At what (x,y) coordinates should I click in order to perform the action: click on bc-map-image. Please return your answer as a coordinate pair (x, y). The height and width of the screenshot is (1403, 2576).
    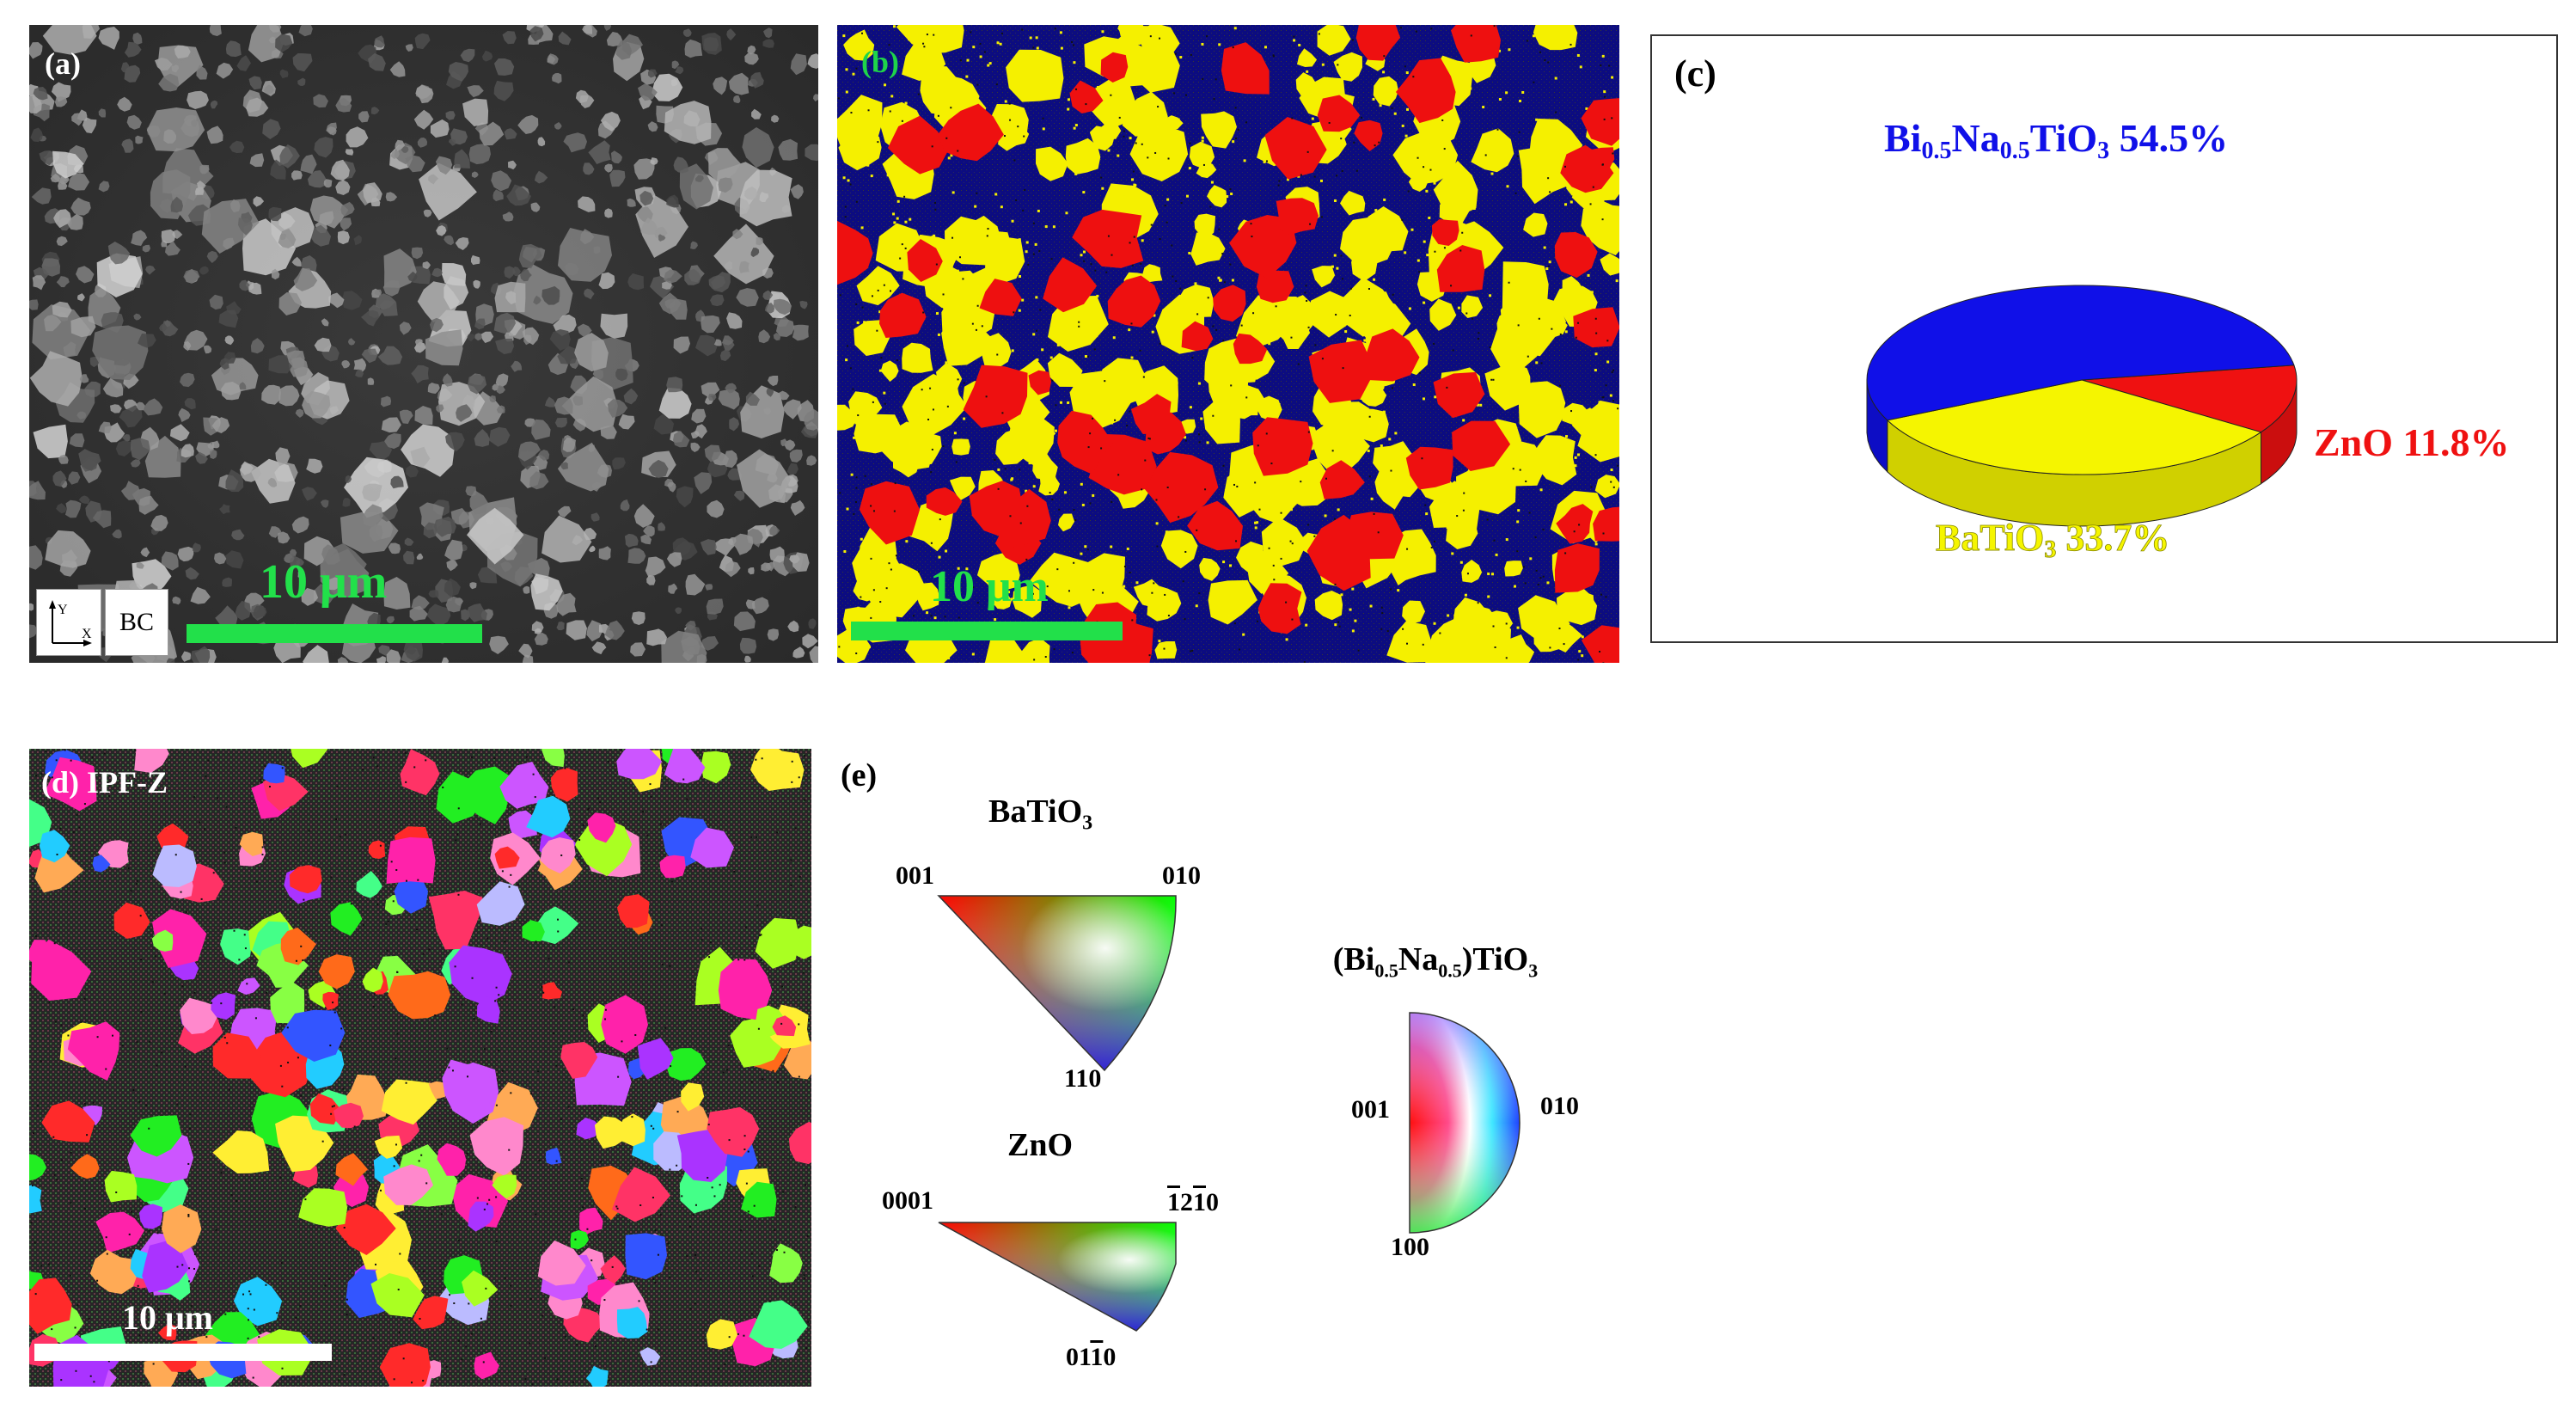
    Looking at the image, I should click on (423, 344).